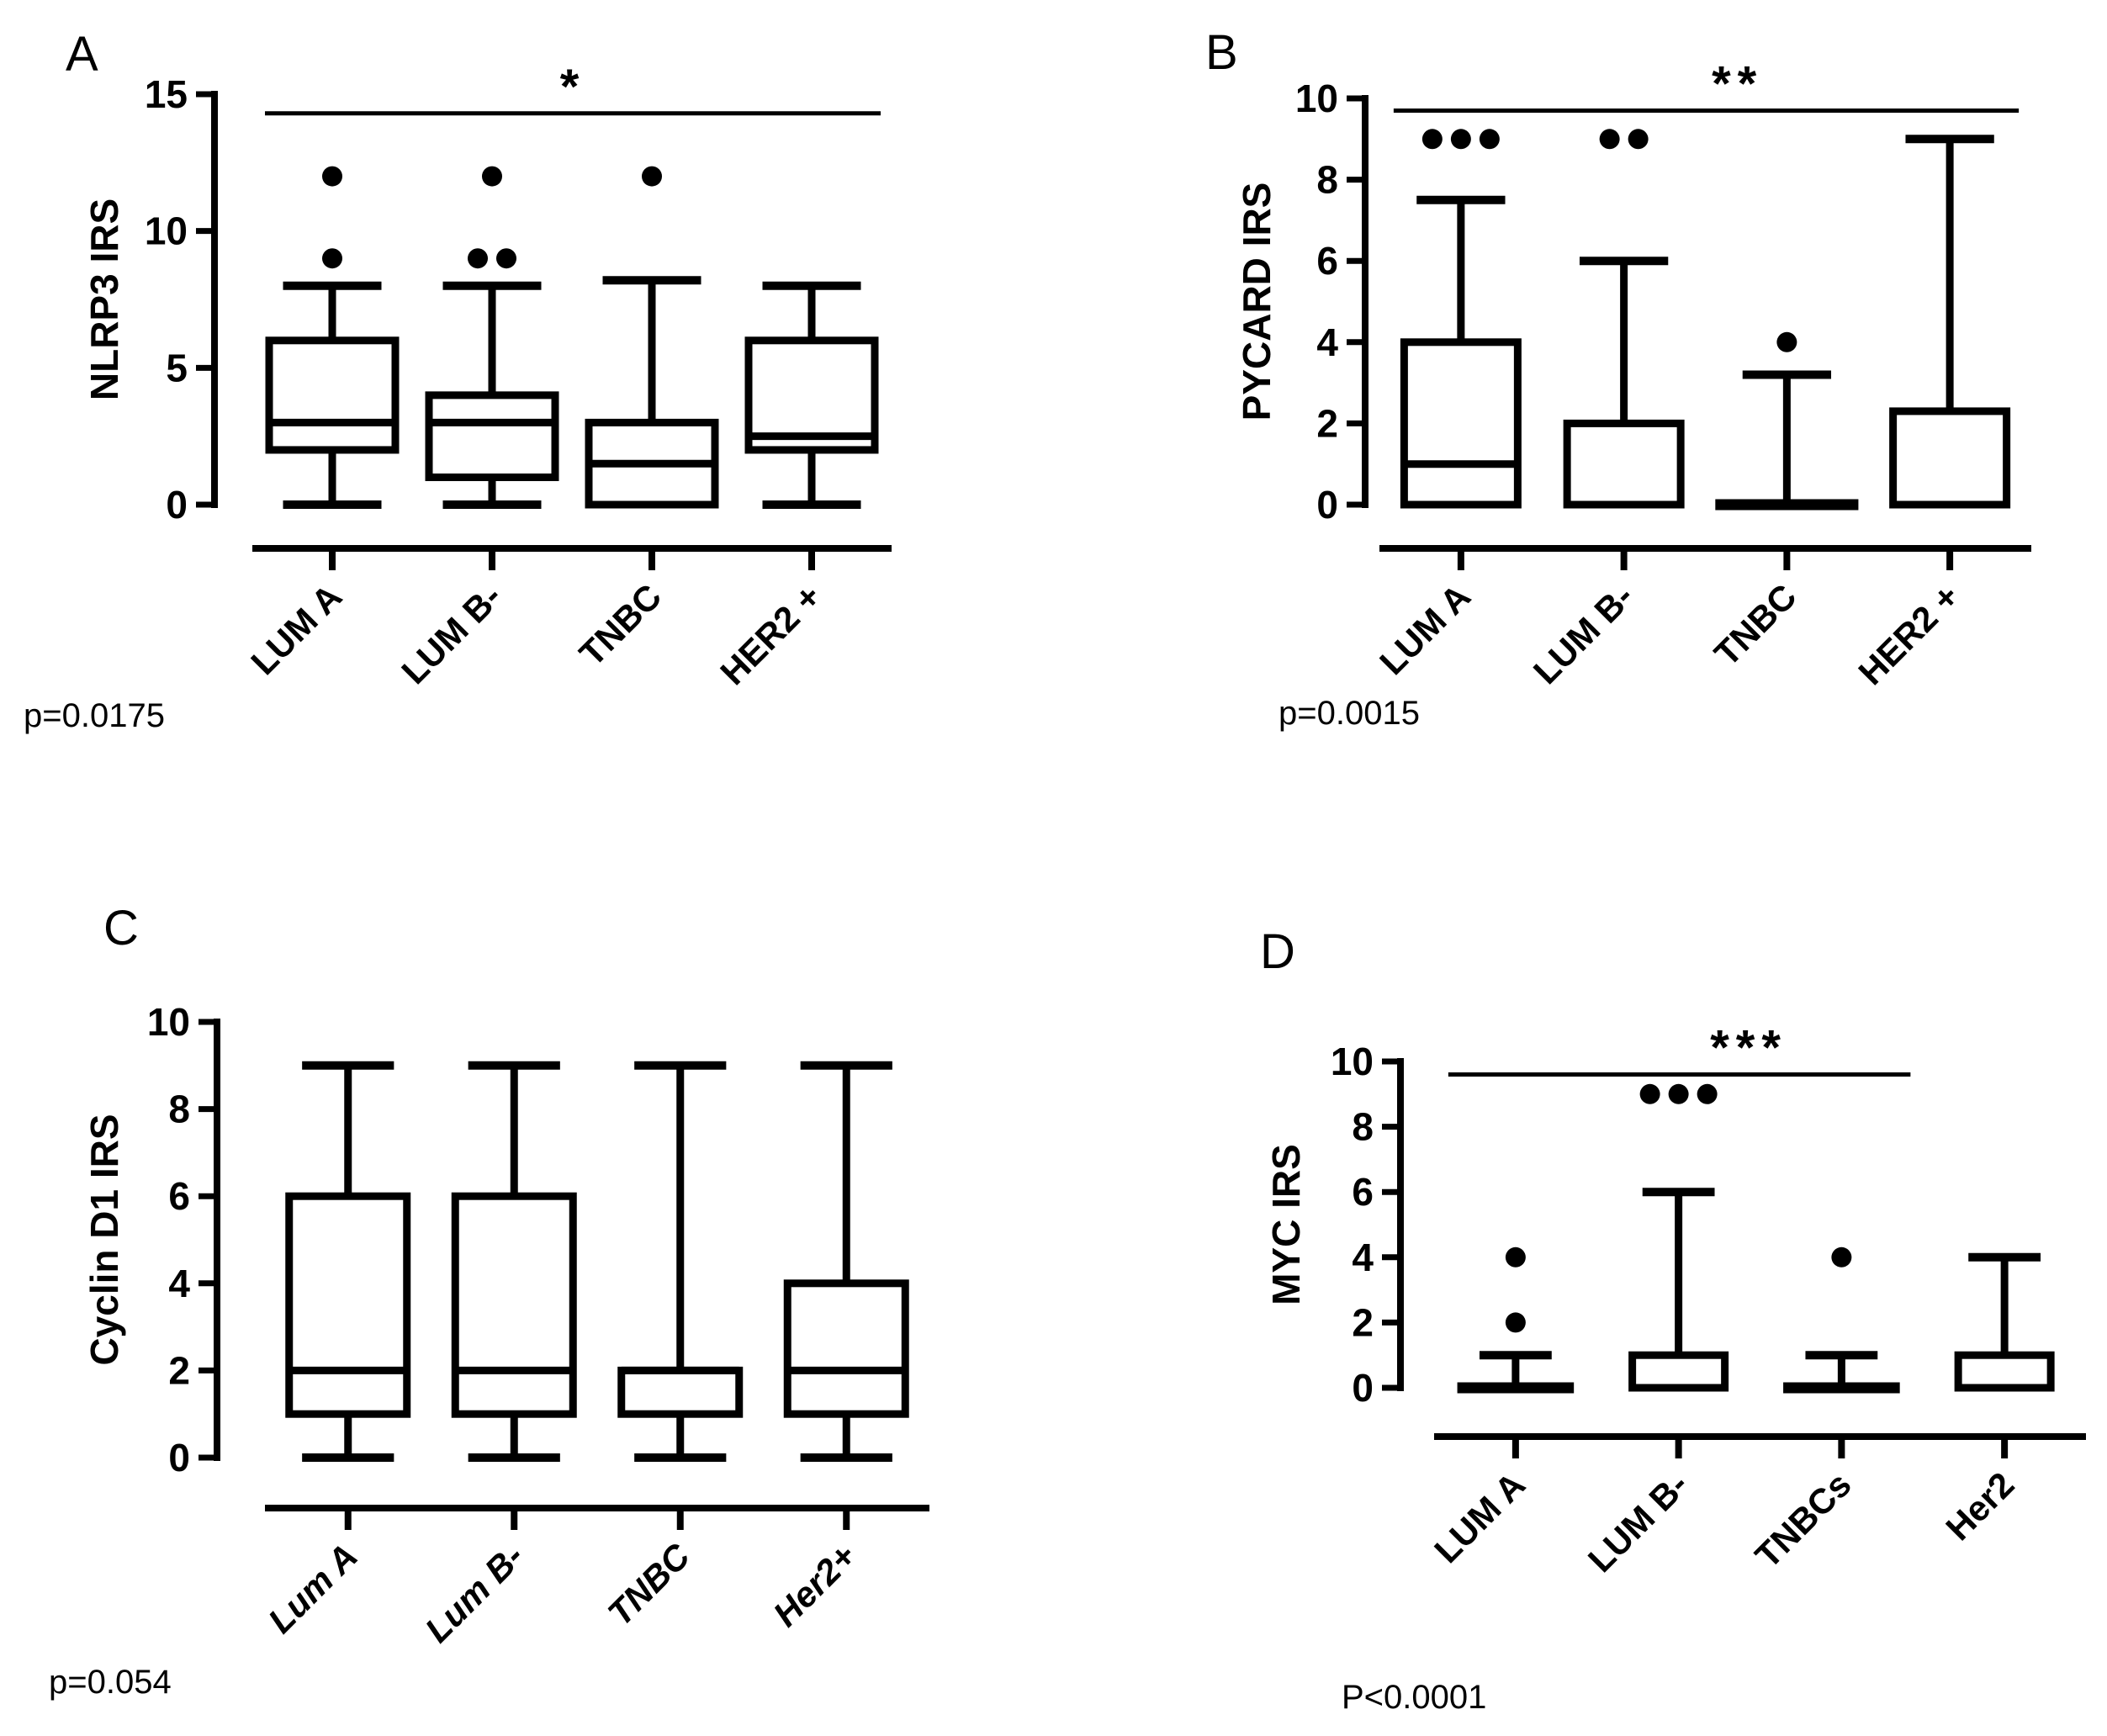 This screenshot has width=2107, height=1736. Describe the element at coordinates (94, 715) in the screenshot. I see `panel-a-p-value: p=0.0175` at that location.